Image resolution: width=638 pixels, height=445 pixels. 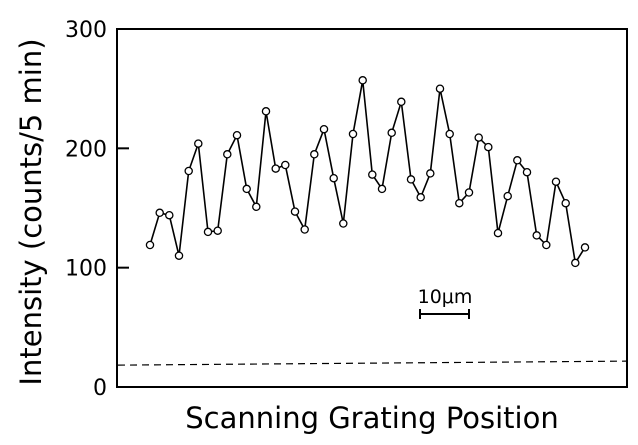 What do you see at coordinates (372, 363) in the screenshot?
I see `background-level-line` at bounding box center [372, 363].